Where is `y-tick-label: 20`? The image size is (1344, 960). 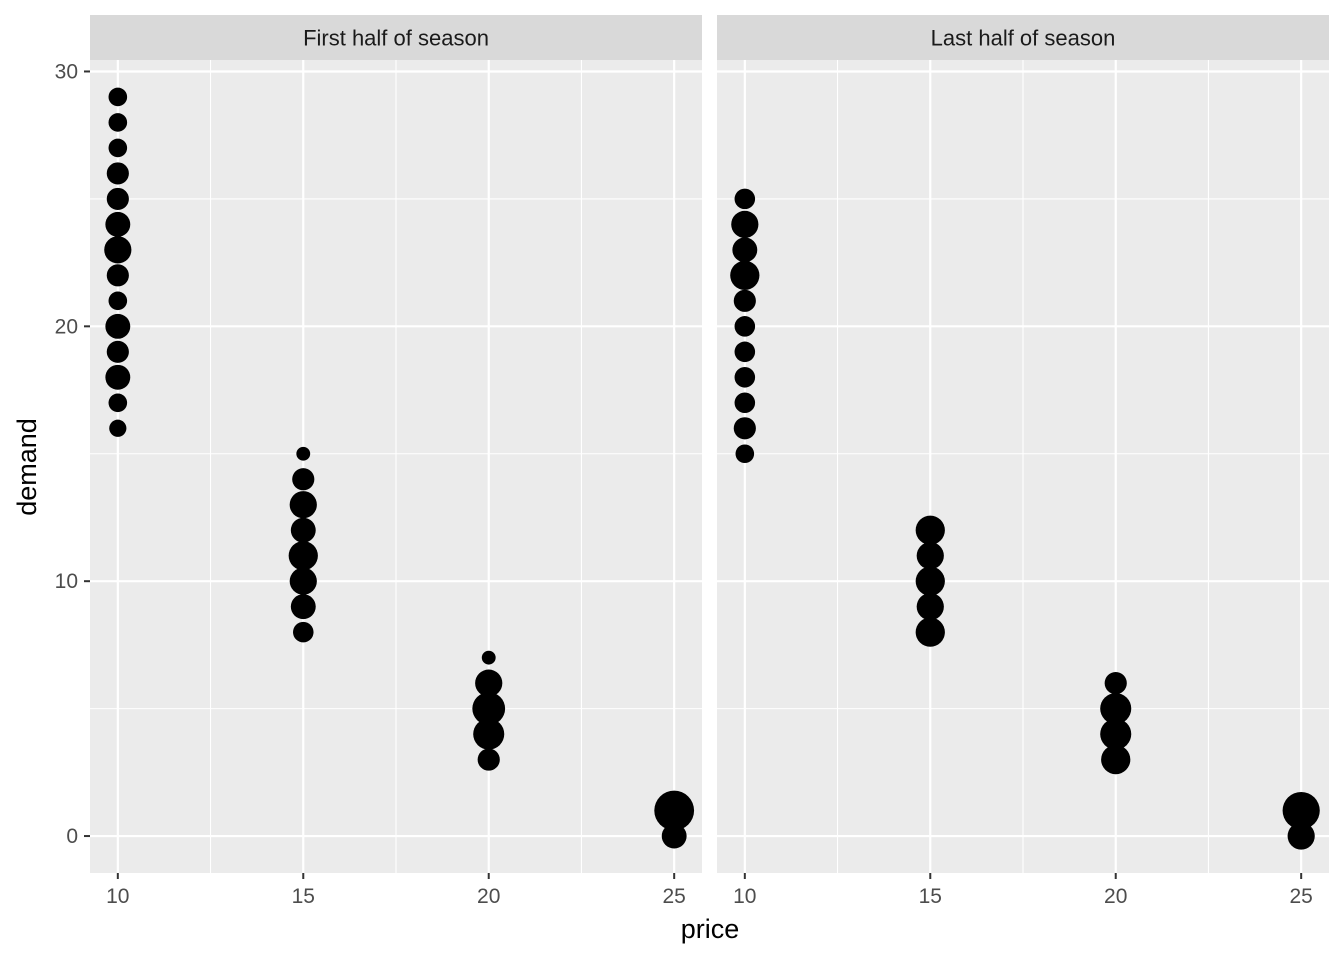
y-tick-label: 20 is located at coordinates (66, 326).